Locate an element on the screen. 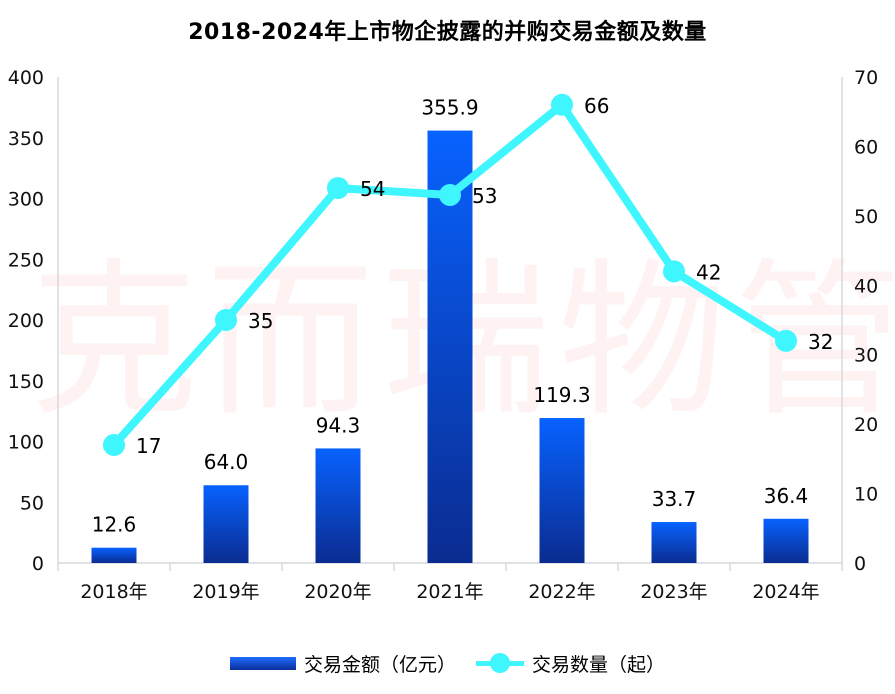  y-right-tick-label: 60 is located at coordinates (866, 147).